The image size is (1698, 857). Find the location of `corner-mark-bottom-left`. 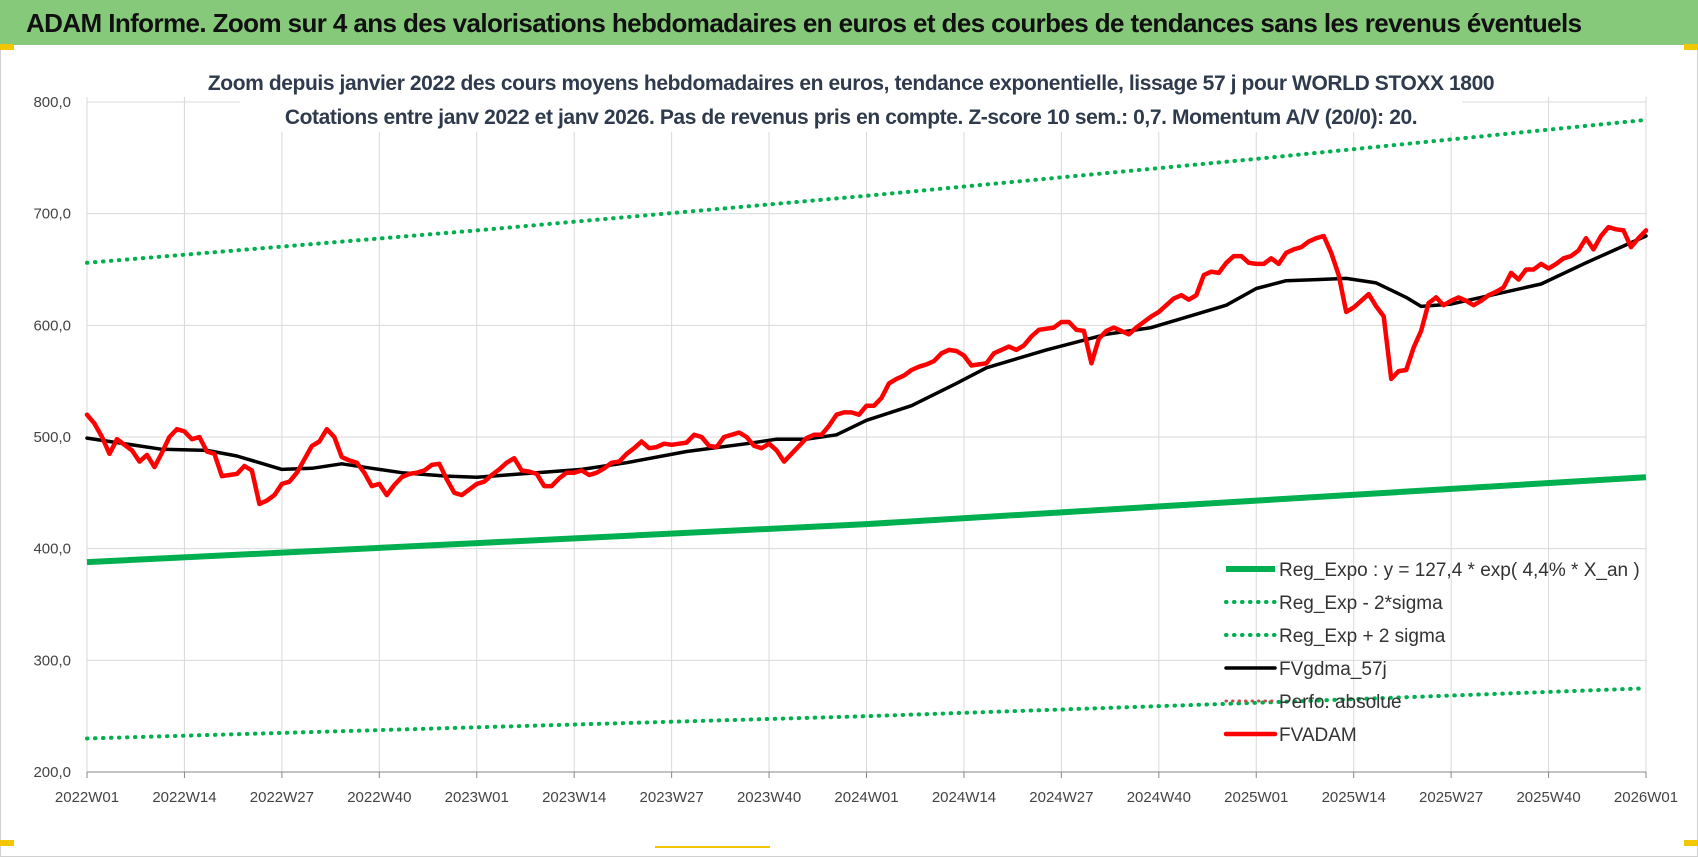

corner-mark-bottom-left is located at coordinates (7, 843).